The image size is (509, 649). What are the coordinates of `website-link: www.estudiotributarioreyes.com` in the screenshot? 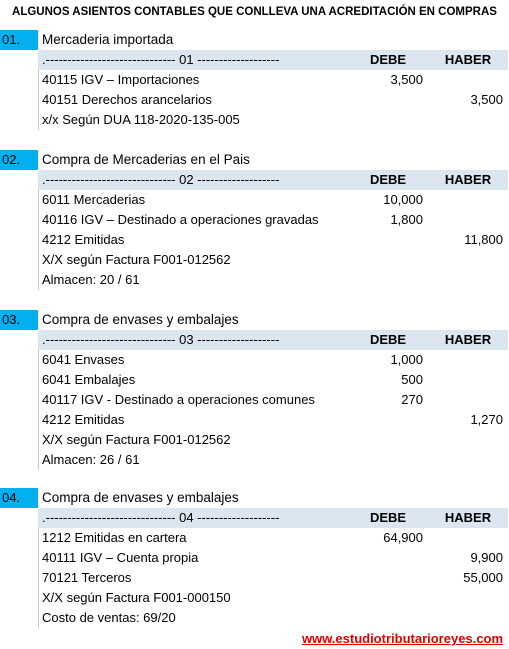 It's located at (402, 638).